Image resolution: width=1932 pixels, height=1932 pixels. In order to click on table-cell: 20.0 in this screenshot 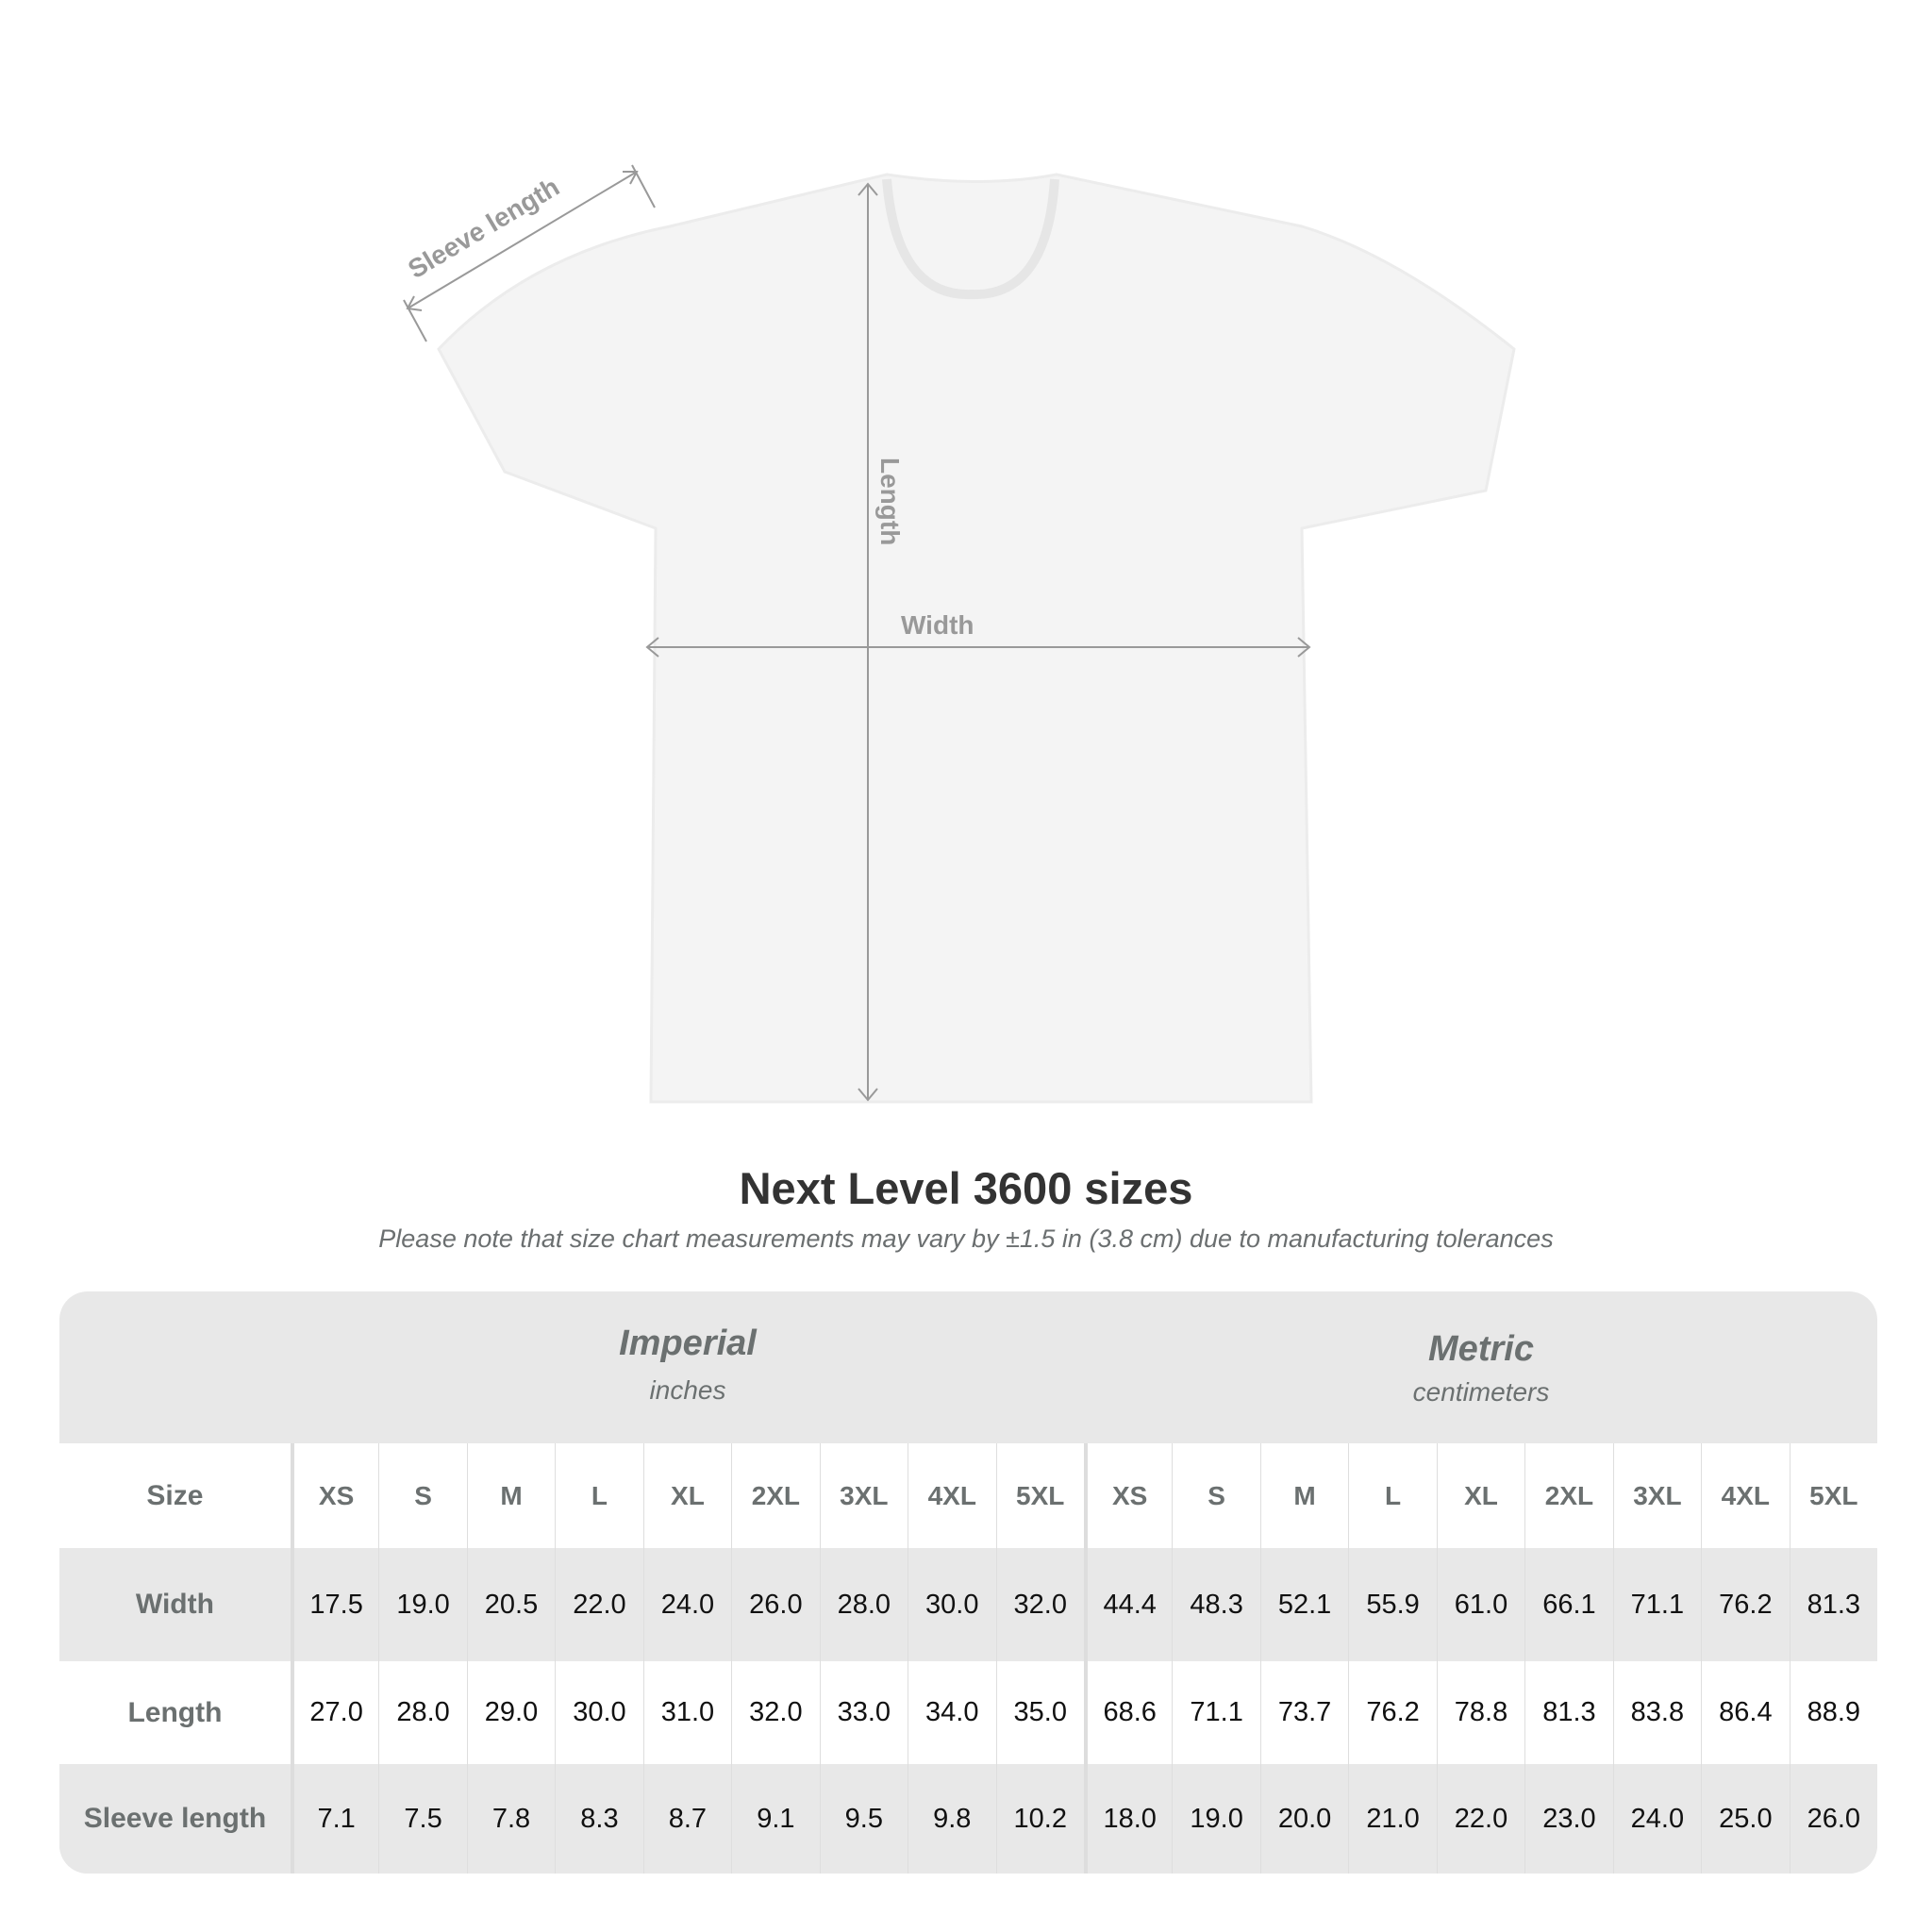, I will do `click(1304, 1819)`.